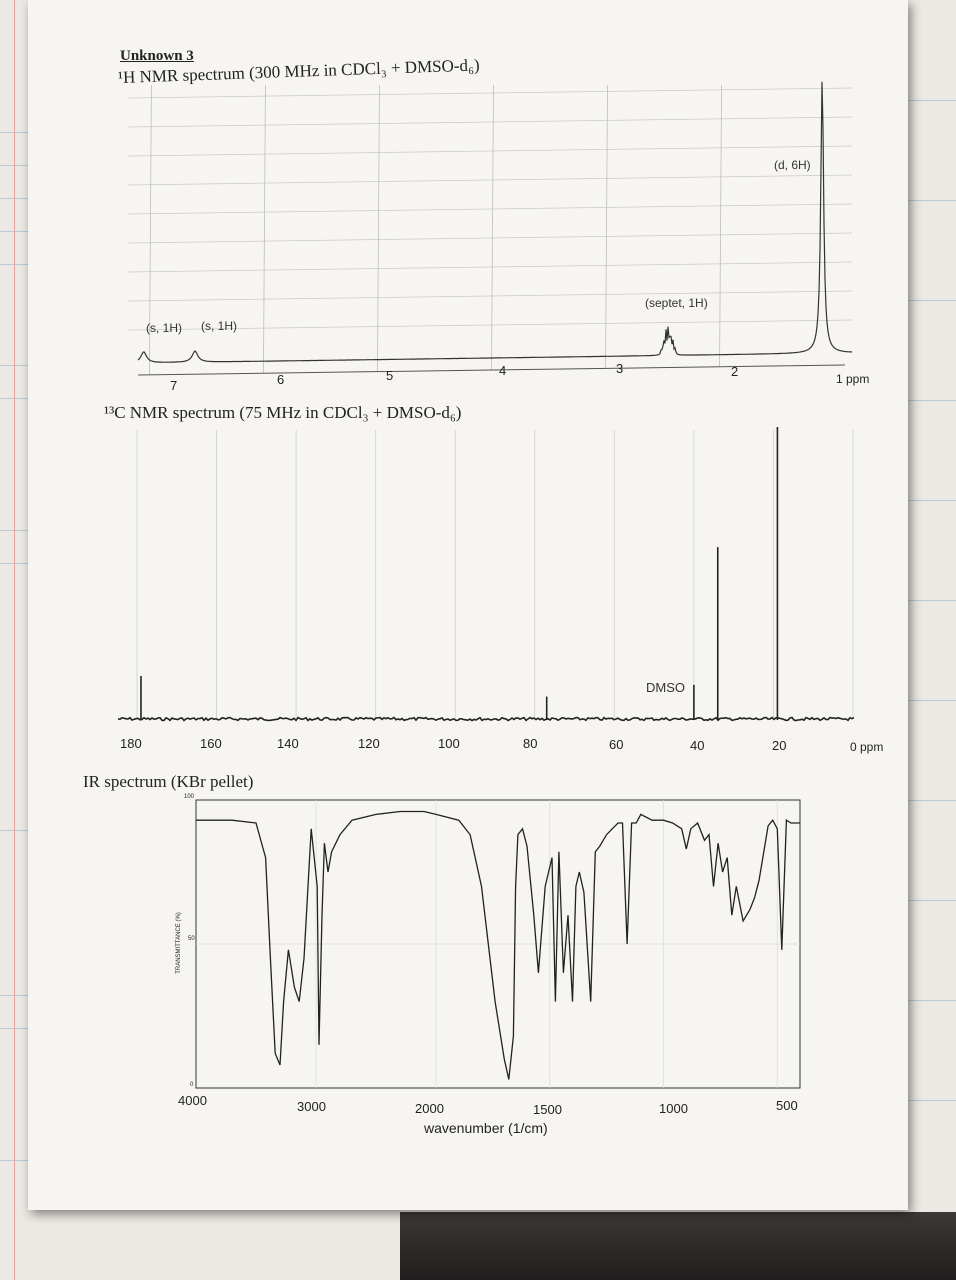 The width and height of the screenshot is (956, 1280). What do you see at coordinates (211, 743) in the screenshot?
I see `c-nmr-tick: 160` at bounding box center [211, 743].